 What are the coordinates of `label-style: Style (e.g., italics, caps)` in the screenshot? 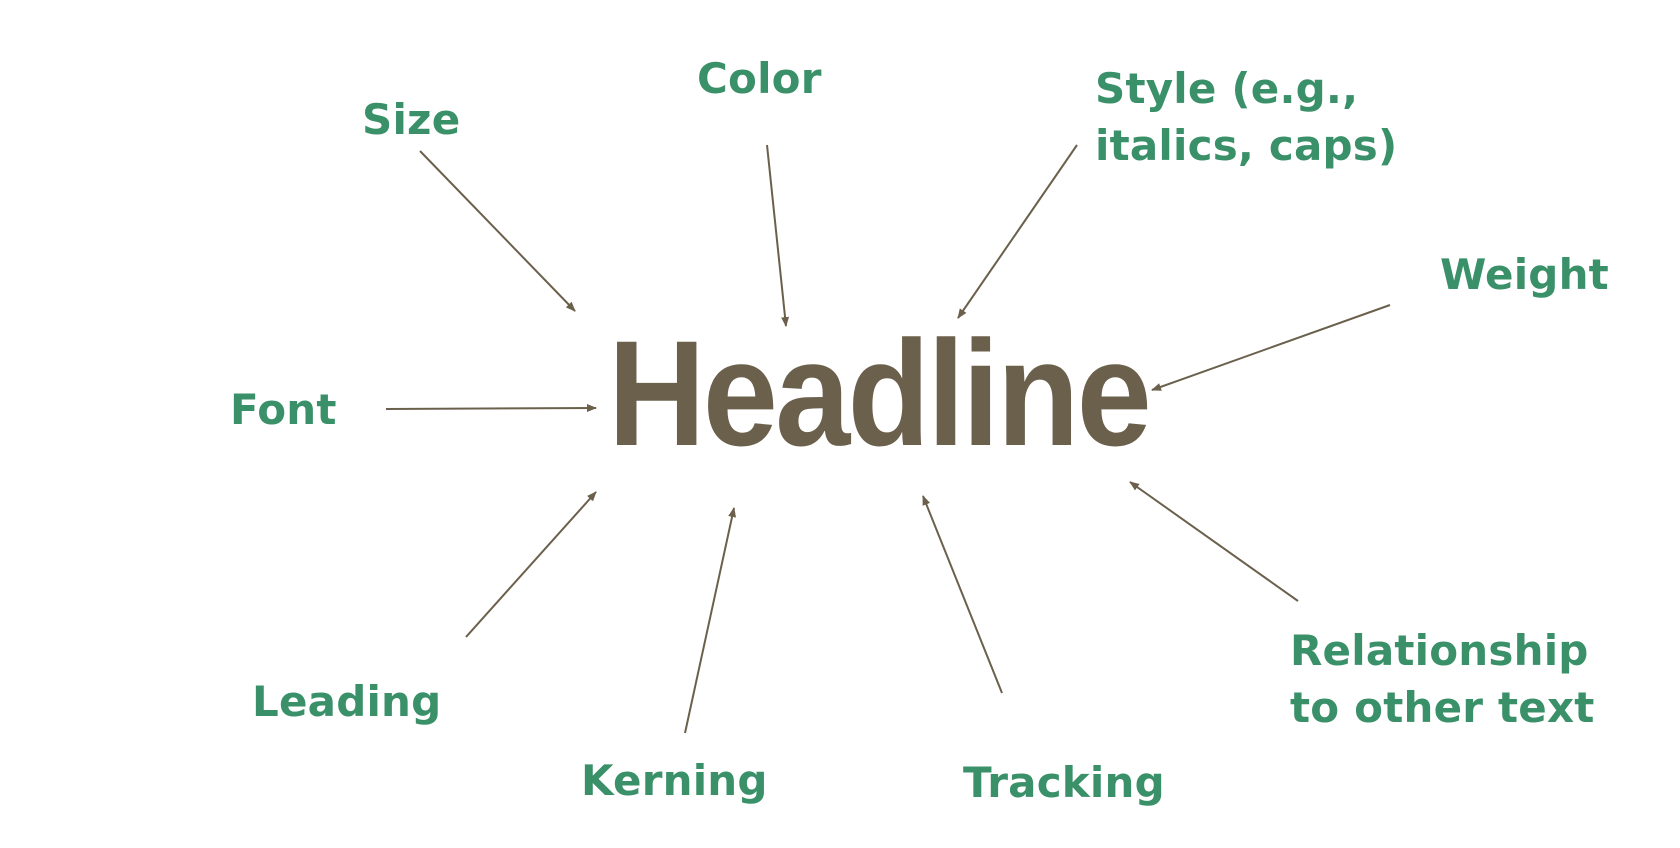 It's located at (1246, 117).